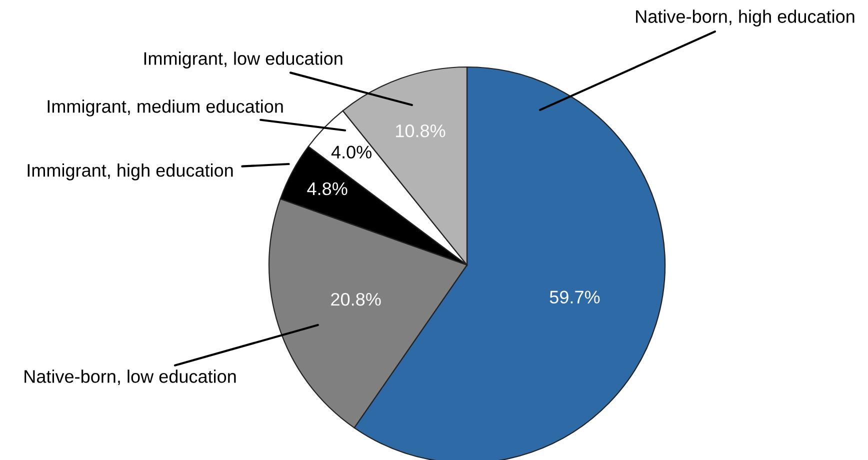  I want to click on data-label: 20.8%, so click(356, 299).